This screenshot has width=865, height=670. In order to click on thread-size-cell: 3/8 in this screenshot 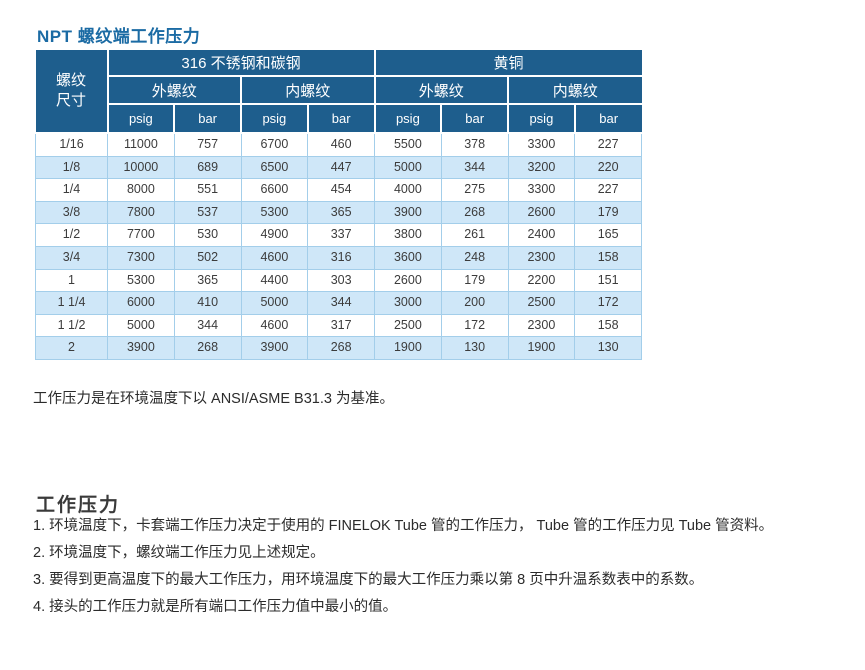, I will do `click(71, 212)`.